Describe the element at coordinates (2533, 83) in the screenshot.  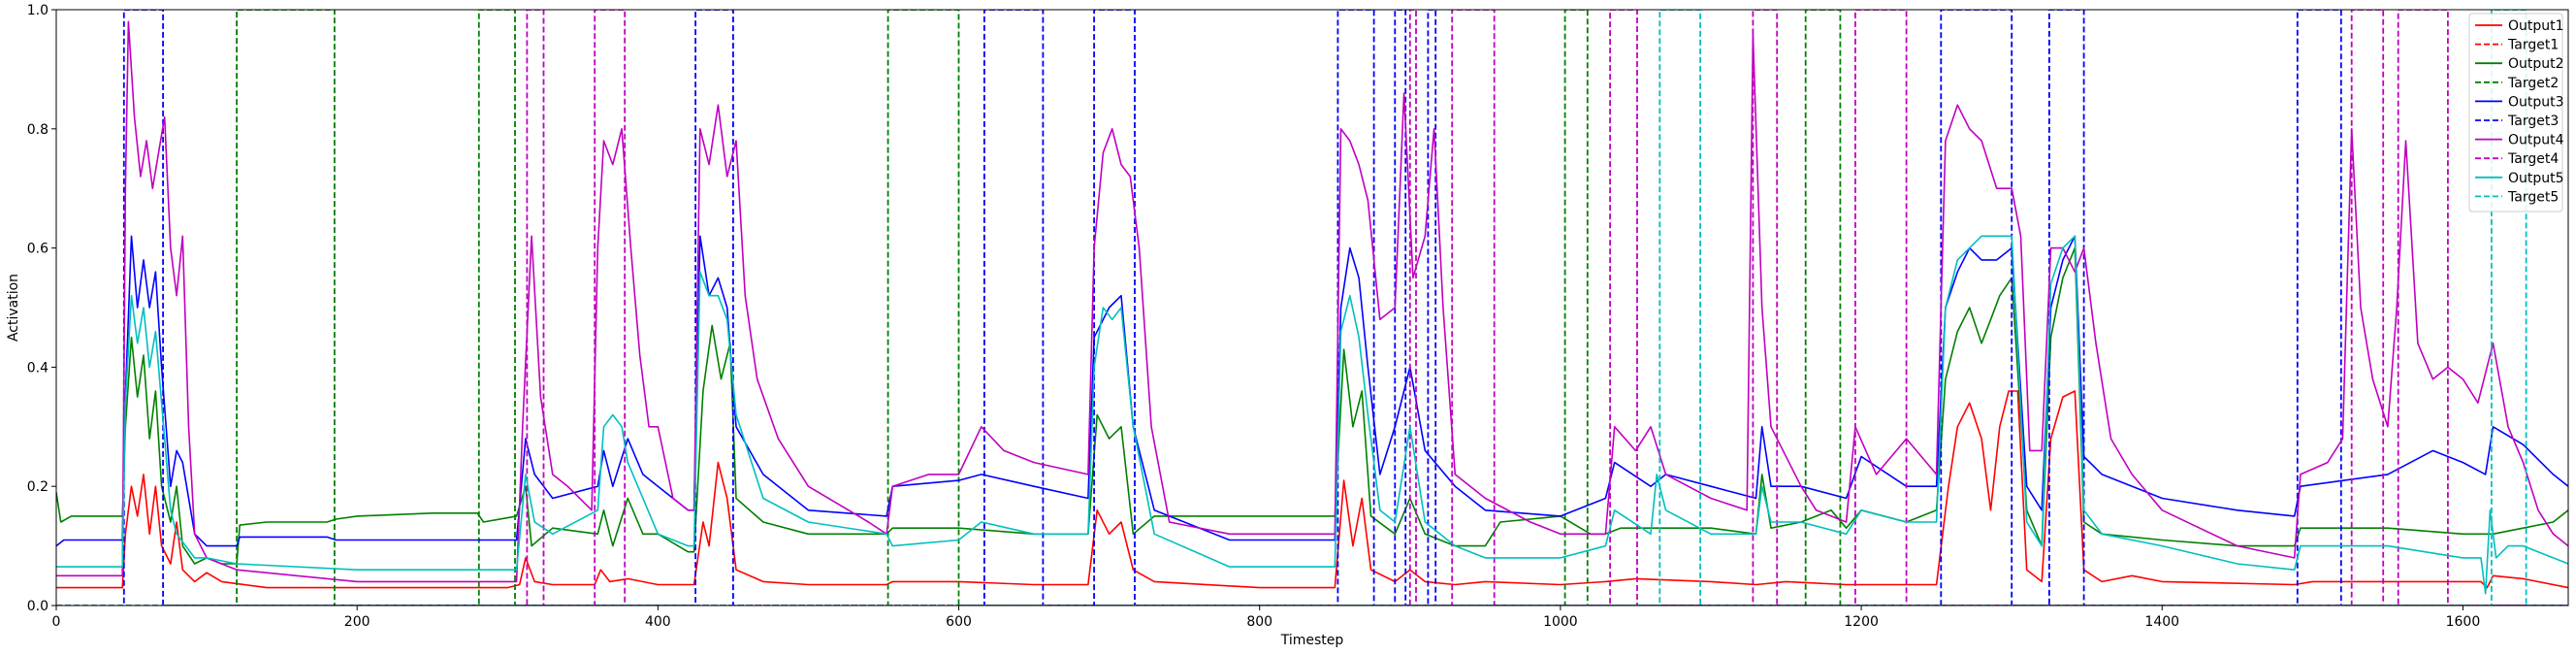
I see `legend-entry: Target2` at that location.